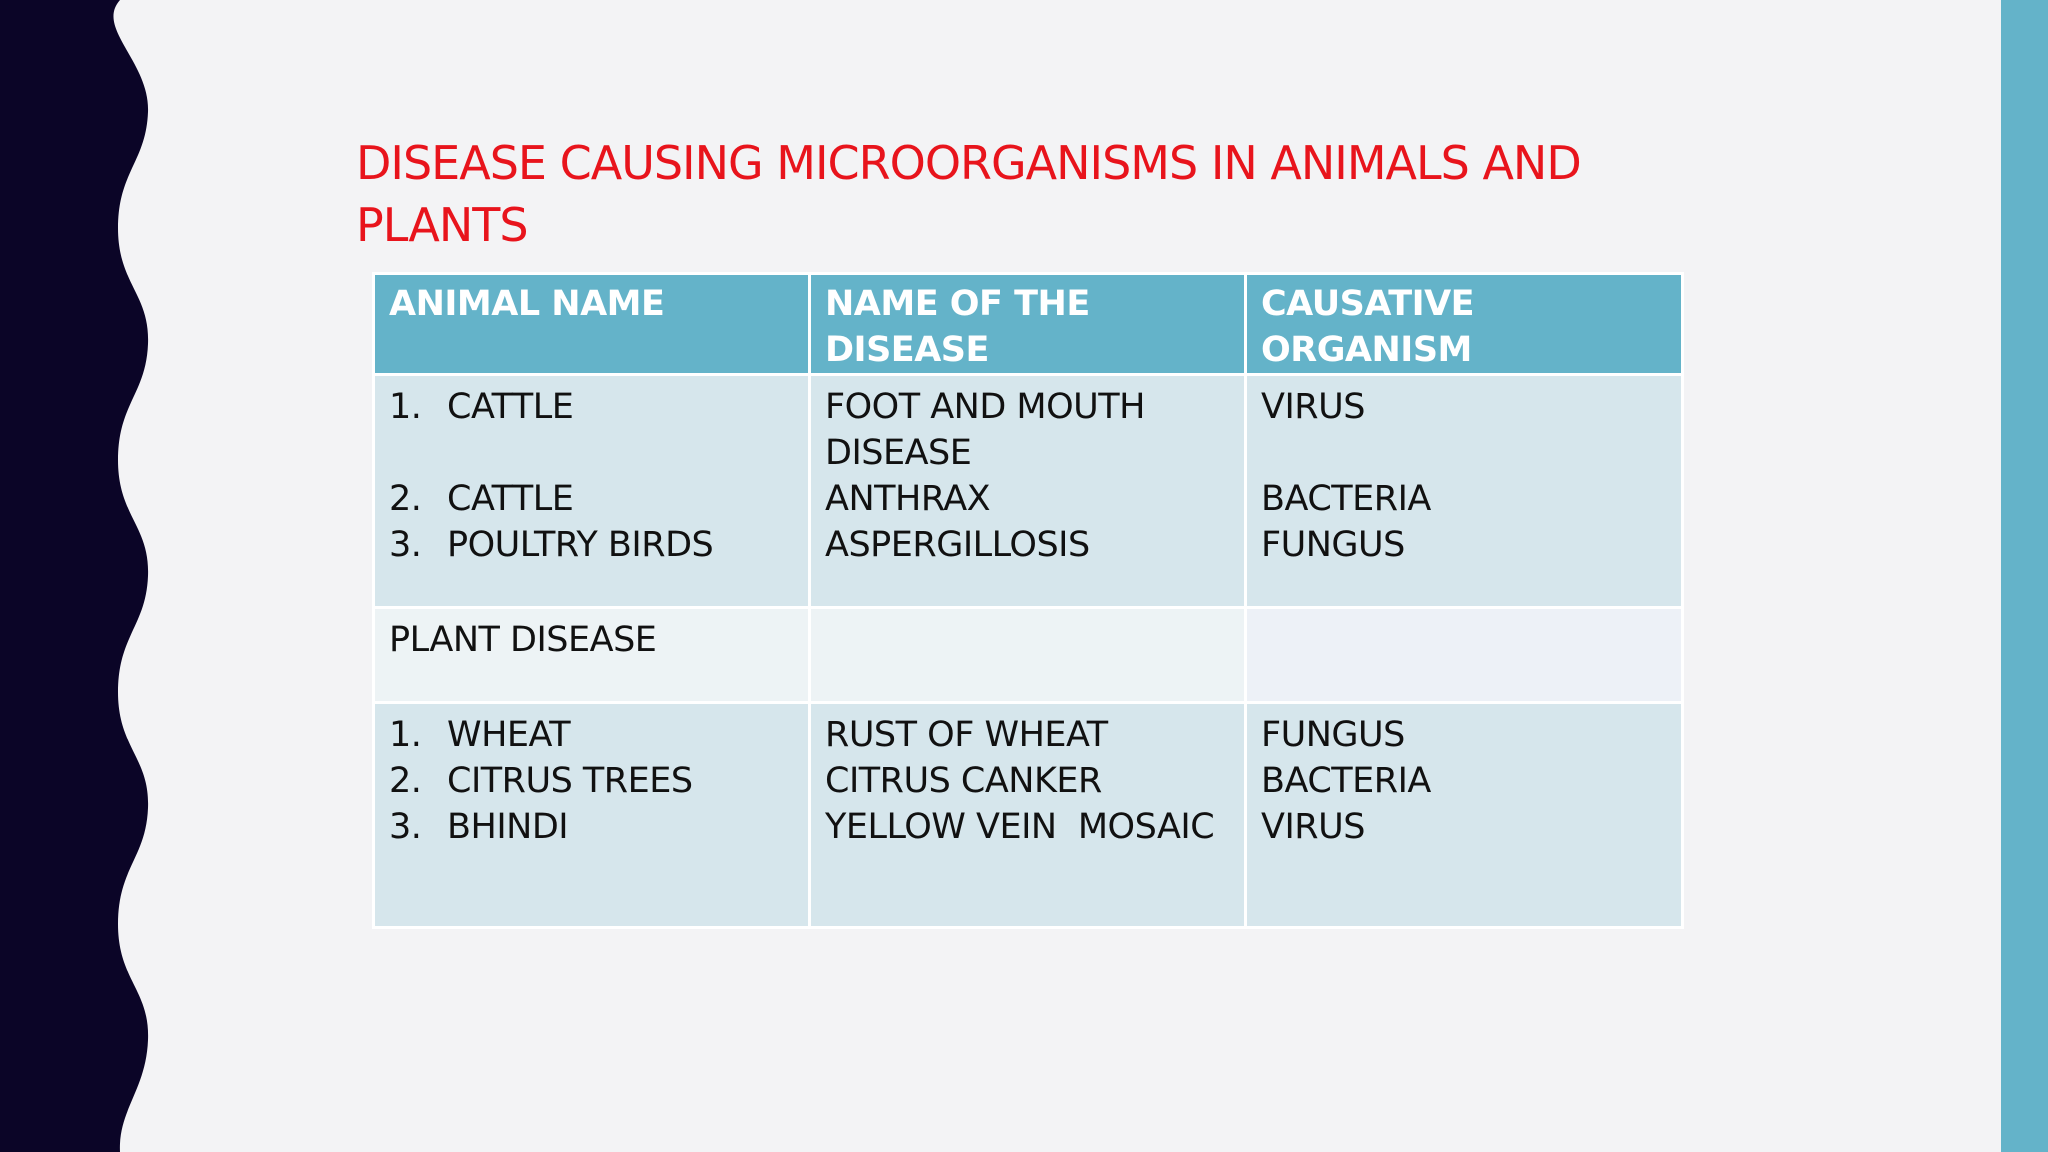 This screenshot has width=2048, height=1152. What do you see at coordinates (481, 407) in the screenshot?
I see `list-item: 1. CATTLE` at bounding box center [481, 407].